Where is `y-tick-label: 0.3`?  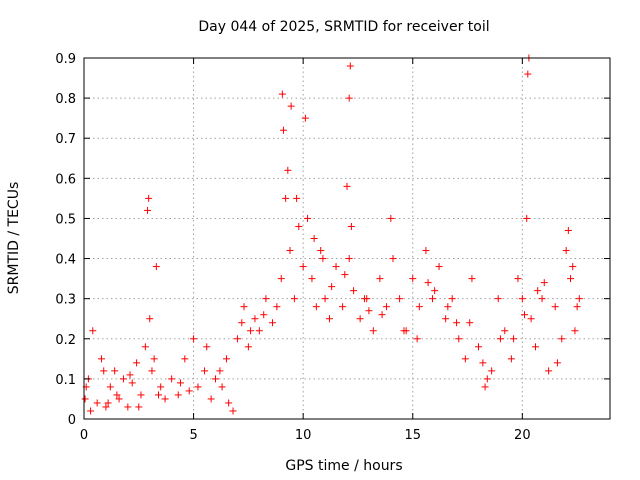 y-tick-label: 0.3 is located at coordinates (65, 300).